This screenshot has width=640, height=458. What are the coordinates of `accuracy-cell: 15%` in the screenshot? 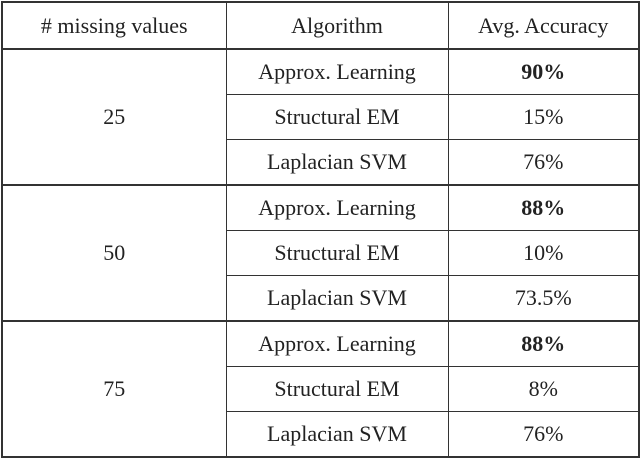 It's located at (543, 117).